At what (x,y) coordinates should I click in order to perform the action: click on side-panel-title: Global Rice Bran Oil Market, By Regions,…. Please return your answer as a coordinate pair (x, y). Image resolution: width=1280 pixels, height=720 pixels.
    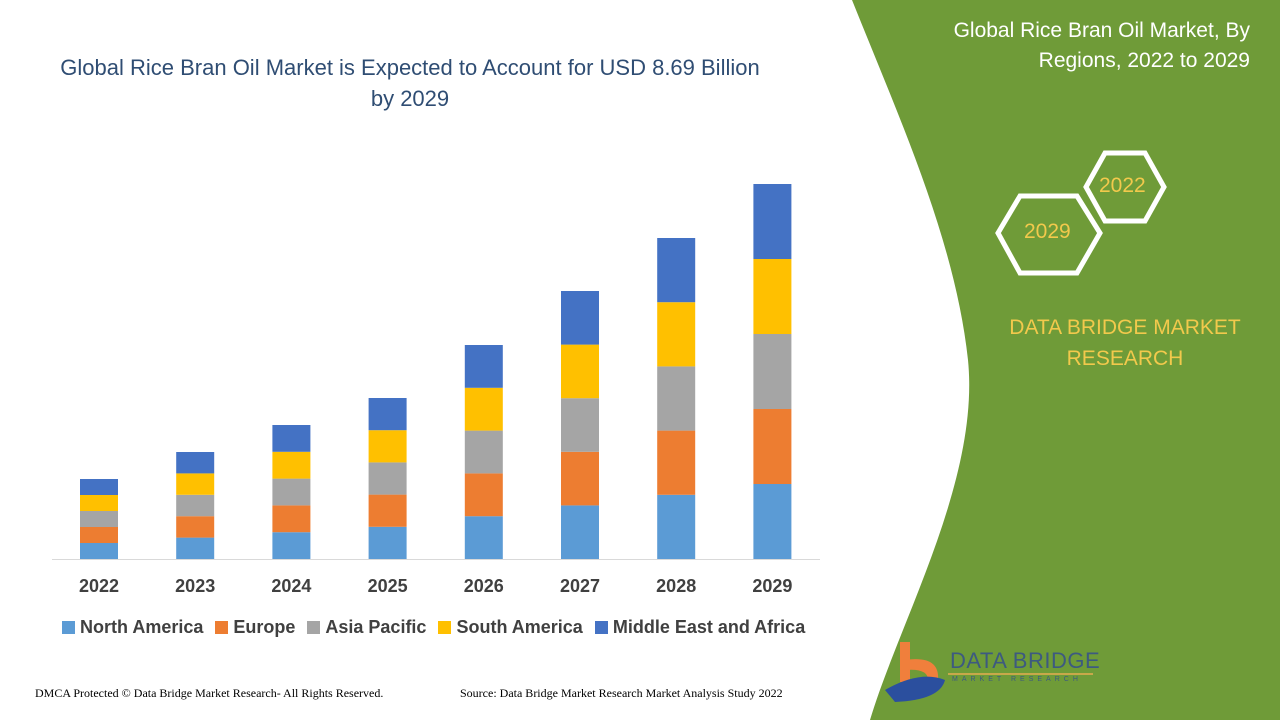
    Looking at the image, I should click on (1101, 45).